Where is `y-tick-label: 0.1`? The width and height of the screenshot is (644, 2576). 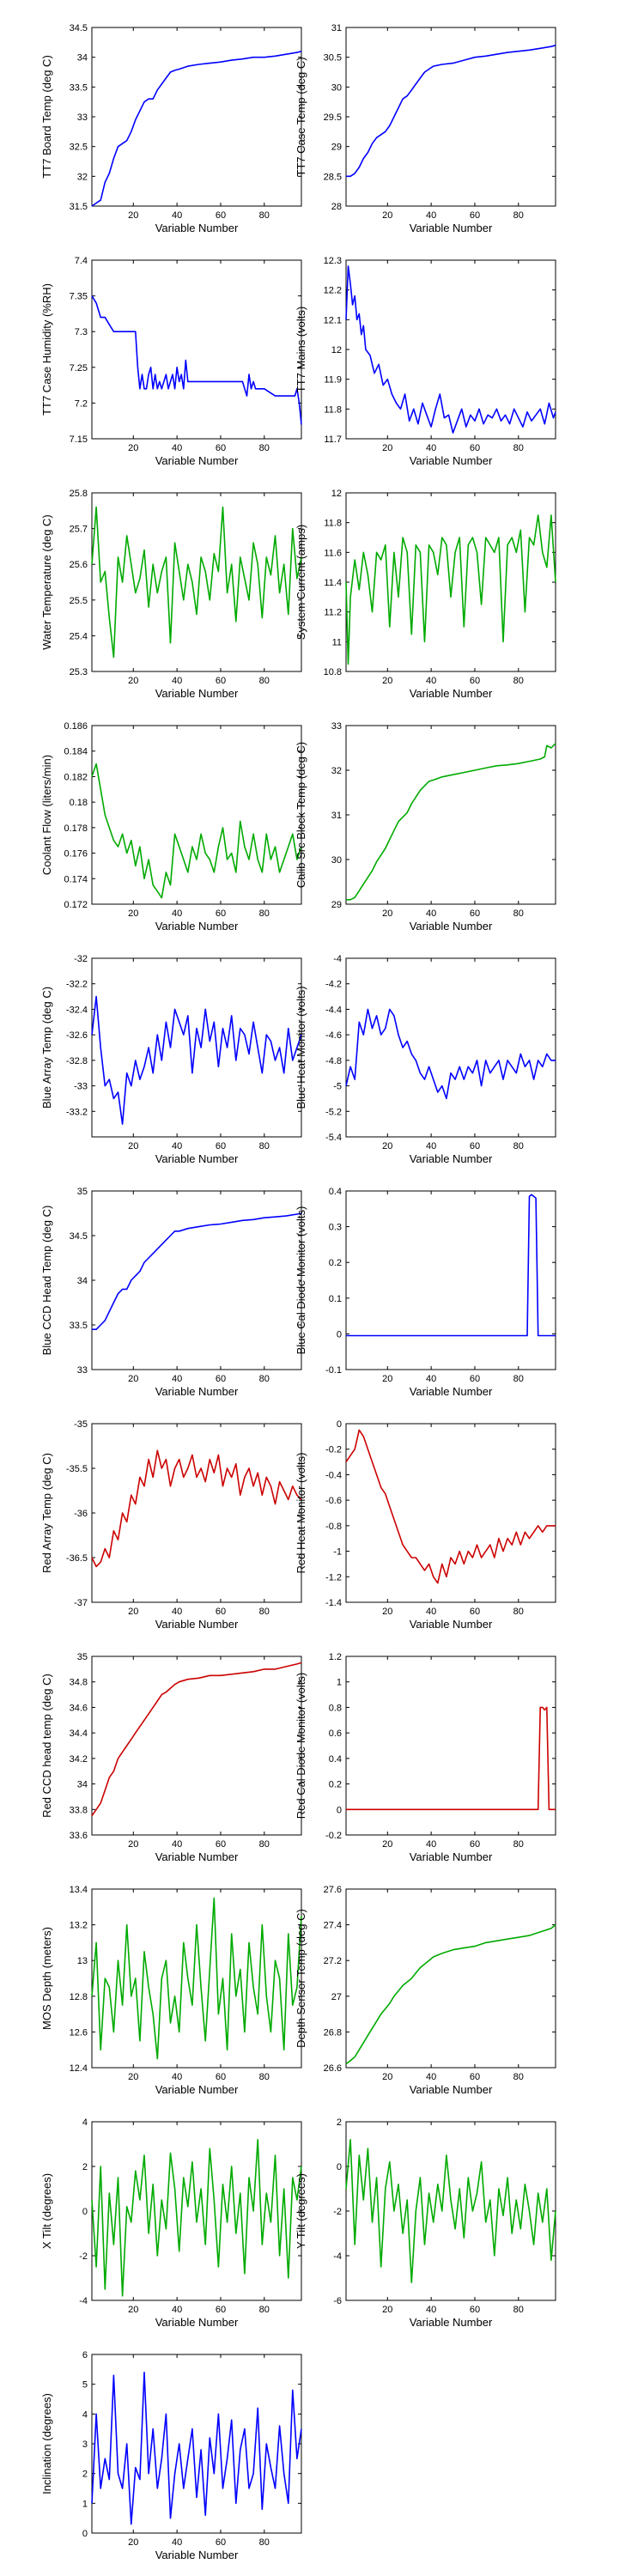
y-tick-label: 0.1 is located at coordinates (335, 1299).